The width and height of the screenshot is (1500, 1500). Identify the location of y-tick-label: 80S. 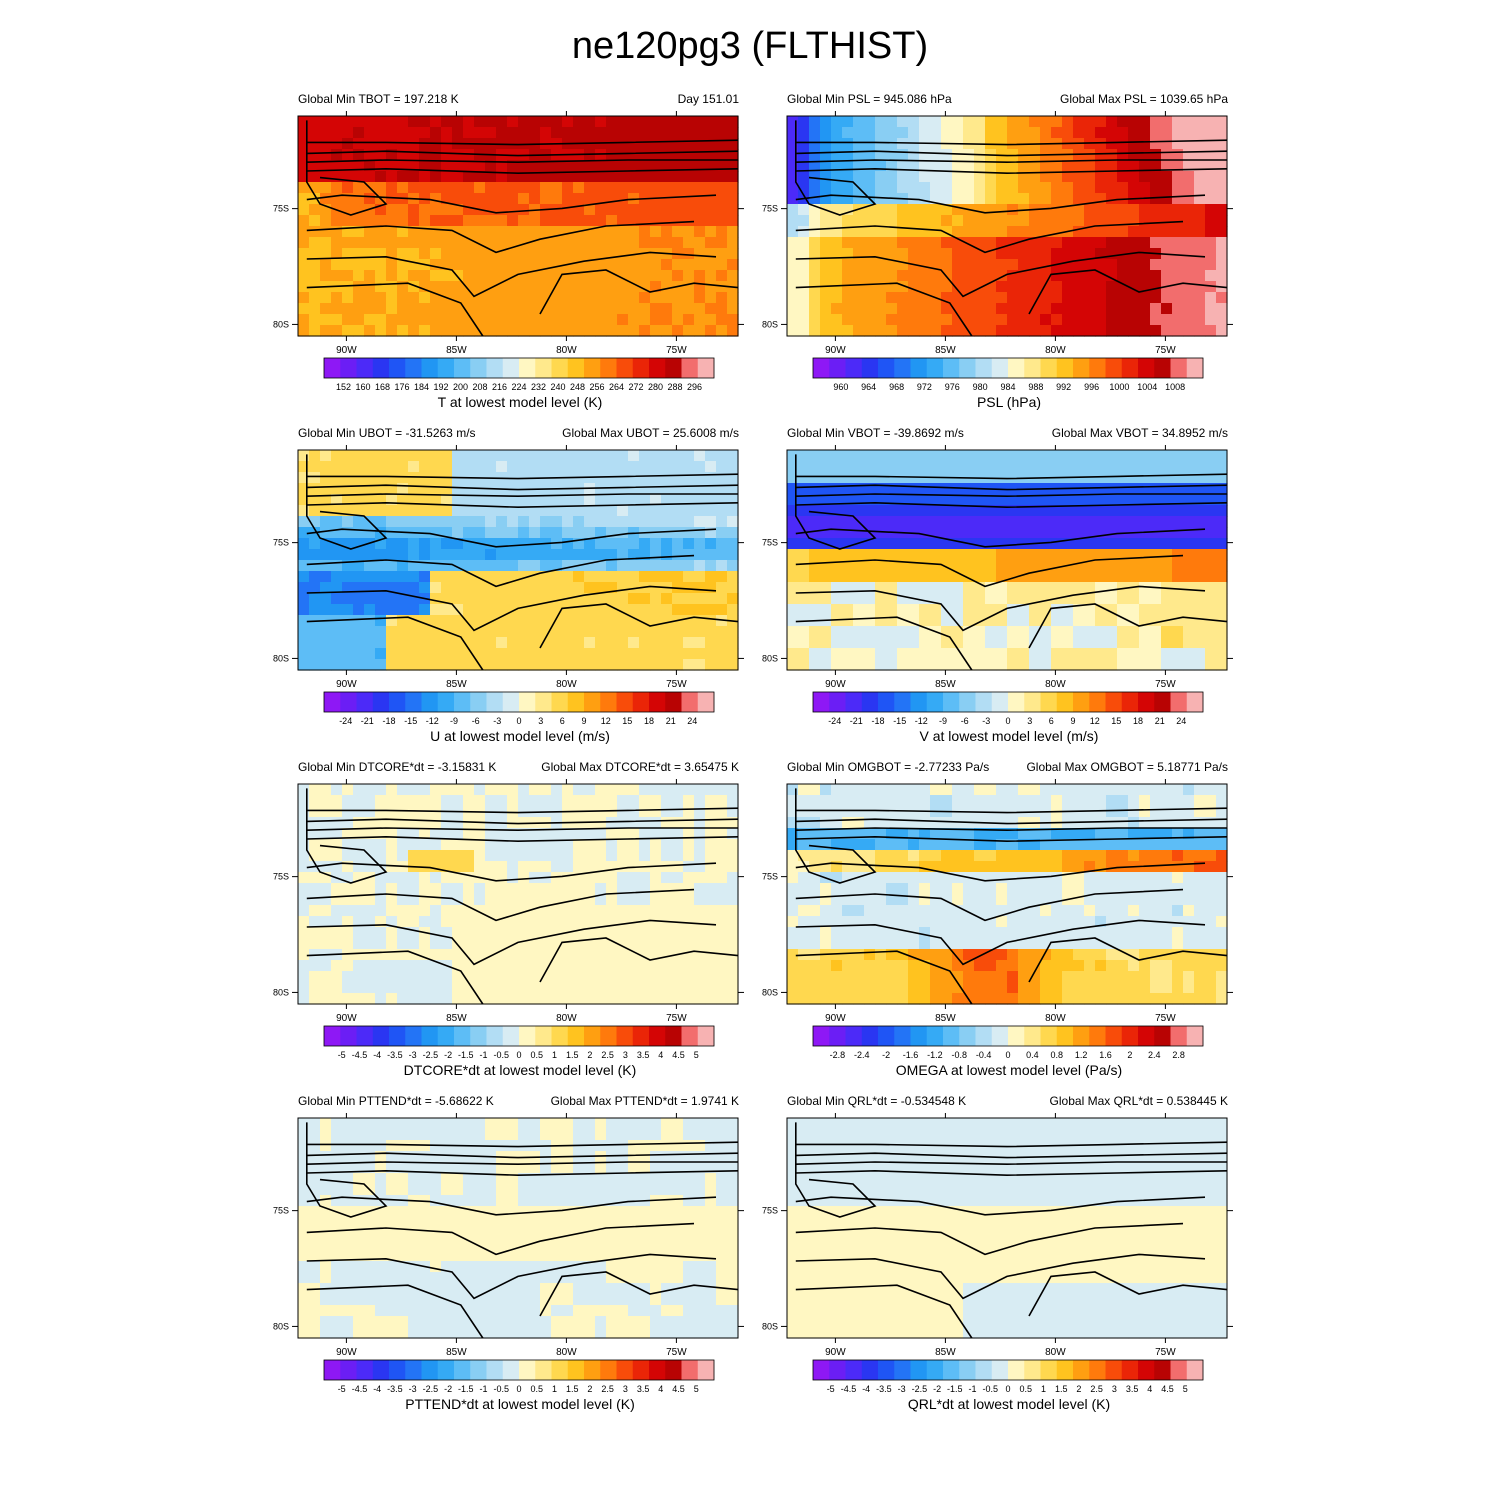
(281, 324).